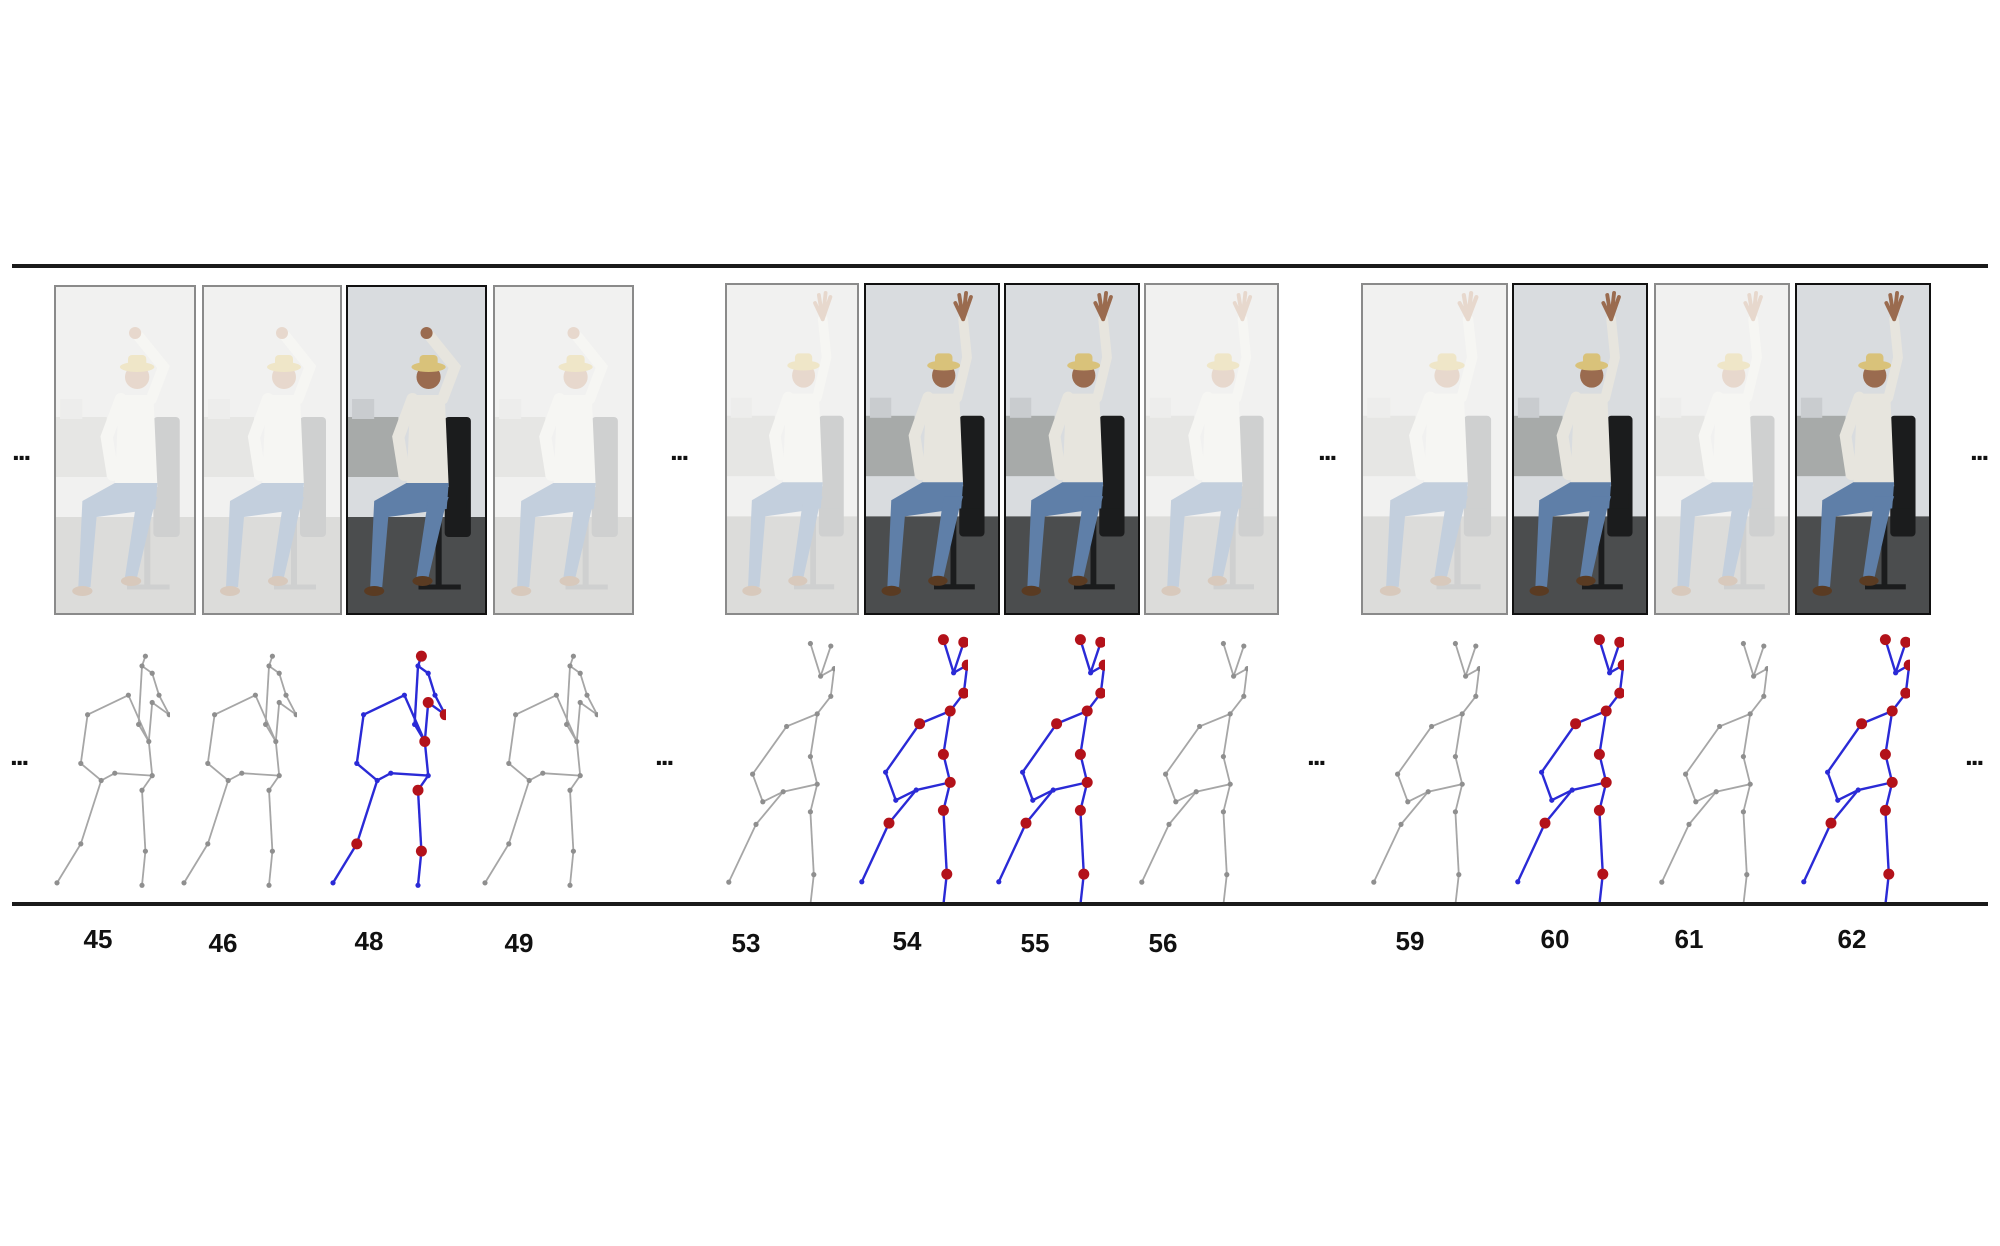 The width and height of the screenshot is (2000, 1246). Describe the element at coordinates (223, 943) in the screenshot. I see `frame-label-46: 46` at that location.